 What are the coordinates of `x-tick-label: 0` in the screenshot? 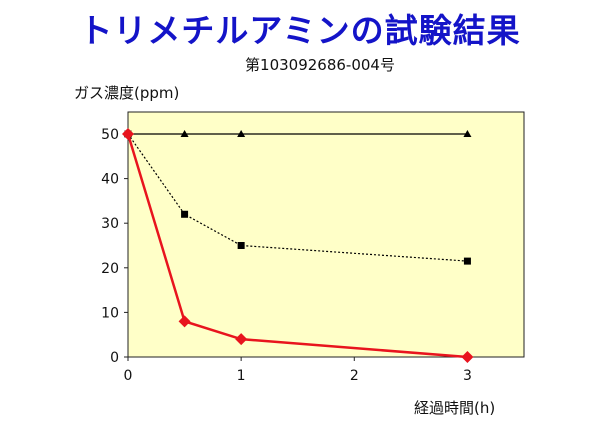 It's located at (128, 376).